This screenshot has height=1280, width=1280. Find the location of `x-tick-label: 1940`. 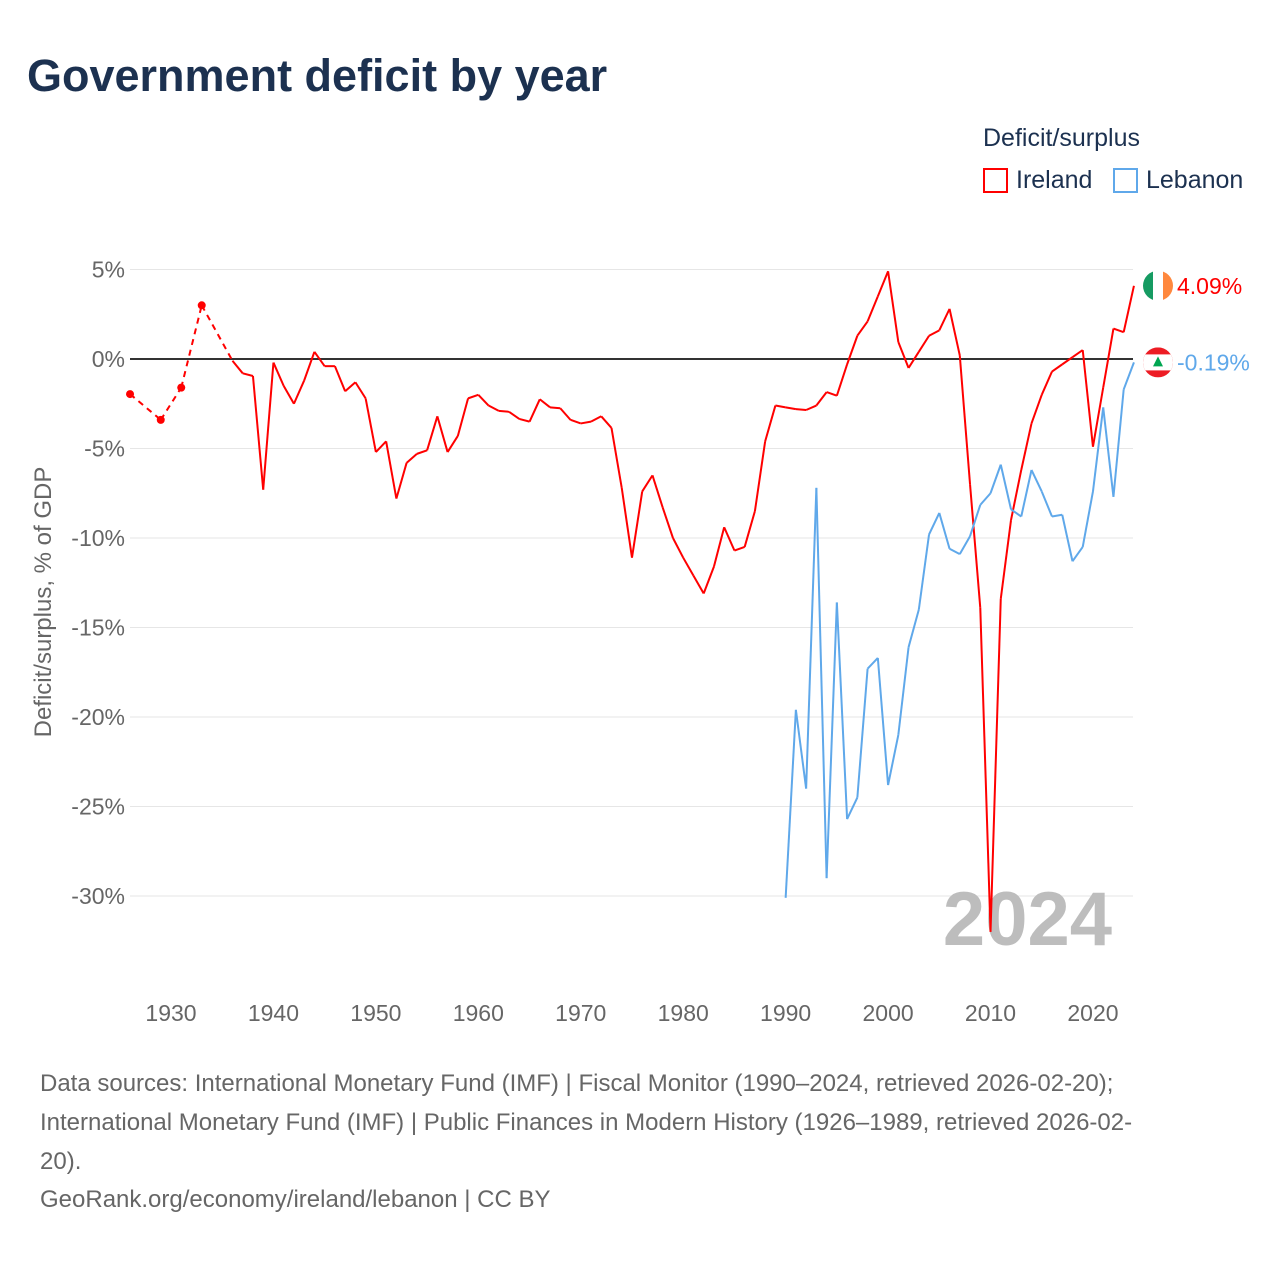

x-tick-label: 1940 is located at coordinates (273, 1013).